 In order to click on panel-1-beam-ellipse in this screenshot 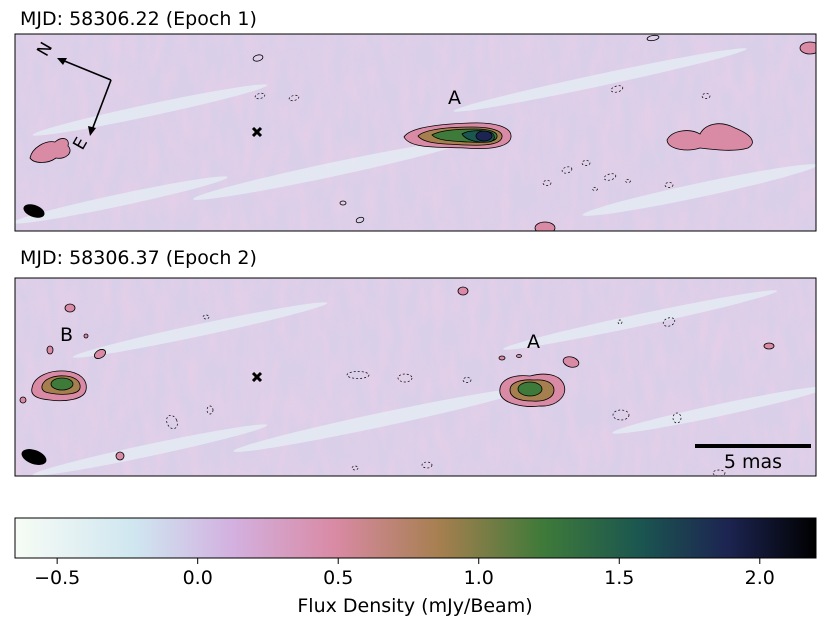, I will do `click(34, 211)`.